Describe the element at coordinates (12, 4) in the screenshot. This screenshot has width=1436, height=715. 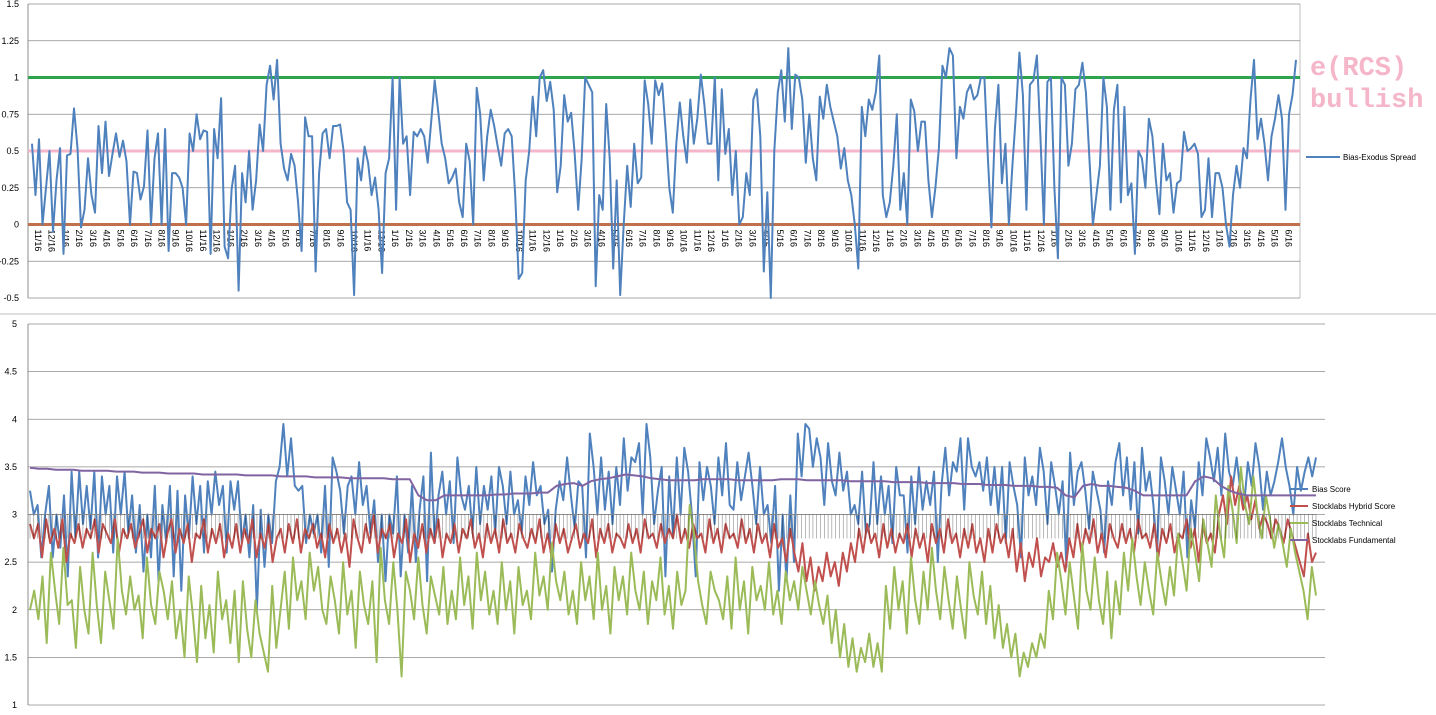
I see `spread-y-tick-label: 1.5` at that location.